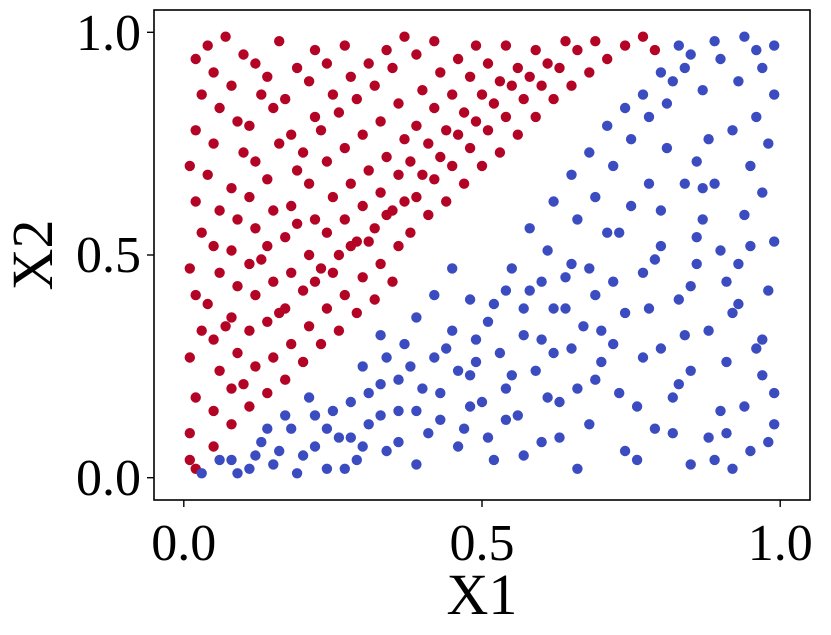 This screenshot has width=831, height=635. I want to click on y-tick-label: 0.5, so click(108, 255).